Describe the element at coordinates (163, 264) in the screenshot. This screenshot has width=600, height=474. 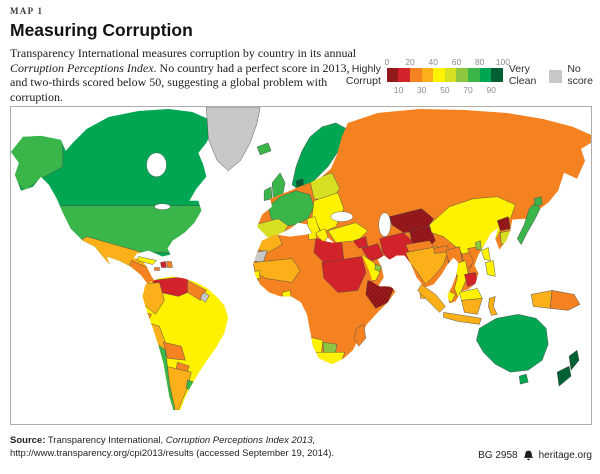
I see `region-haiti` at that location.